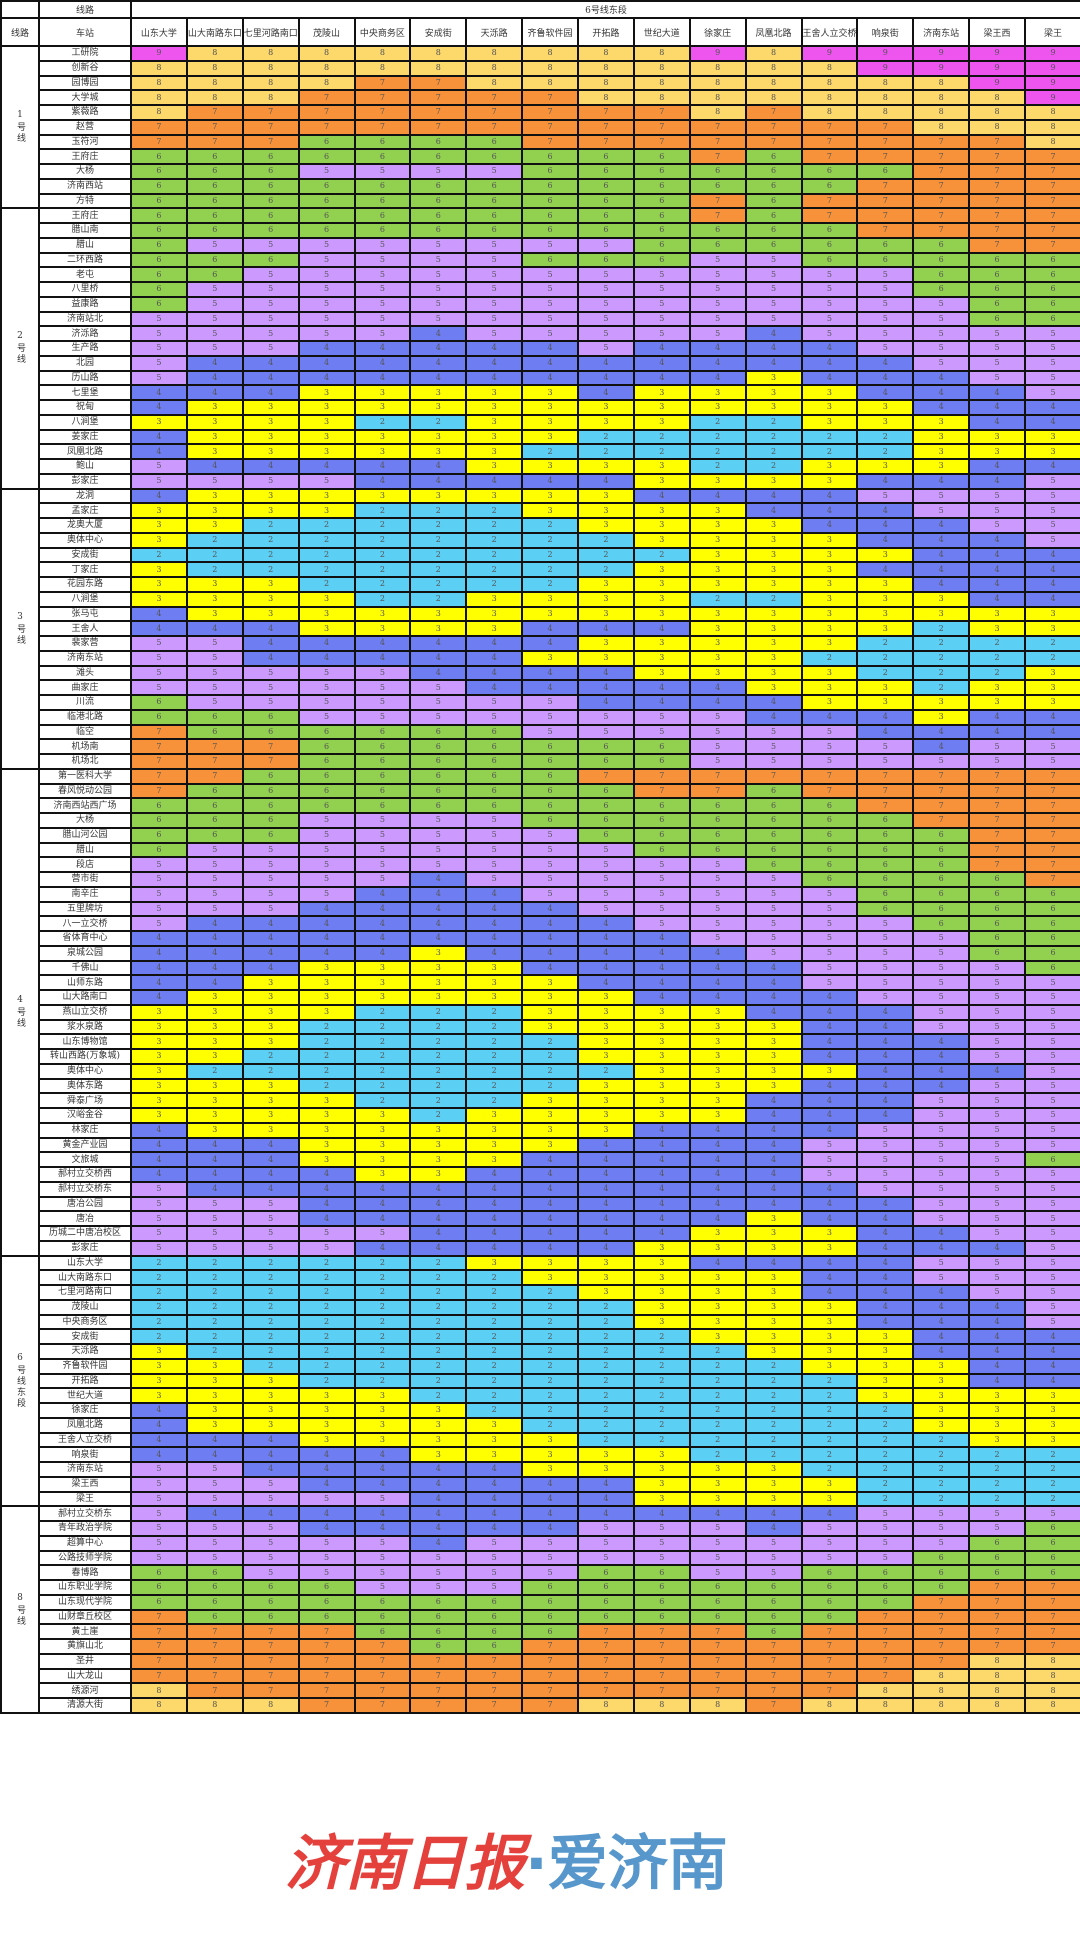 This screenshot has width=1080, height=1942. Describe the element at coordinates (85, 1277) in the screenshot. I see `station-name: 山大南路东口` at that location.